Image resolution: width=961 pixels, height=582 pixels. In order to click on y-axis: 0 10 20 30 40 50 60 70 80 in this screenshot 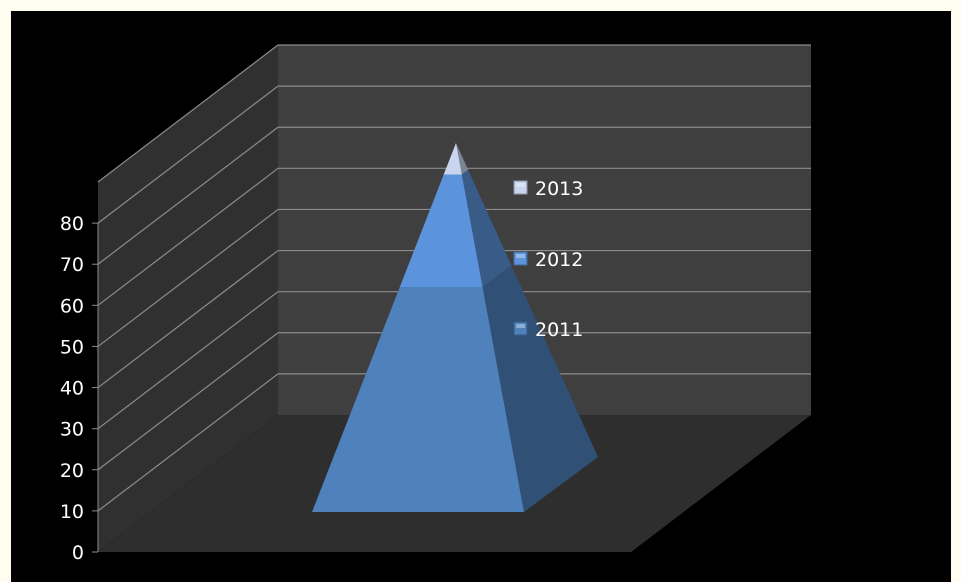, I will do `click(79, 388)`.